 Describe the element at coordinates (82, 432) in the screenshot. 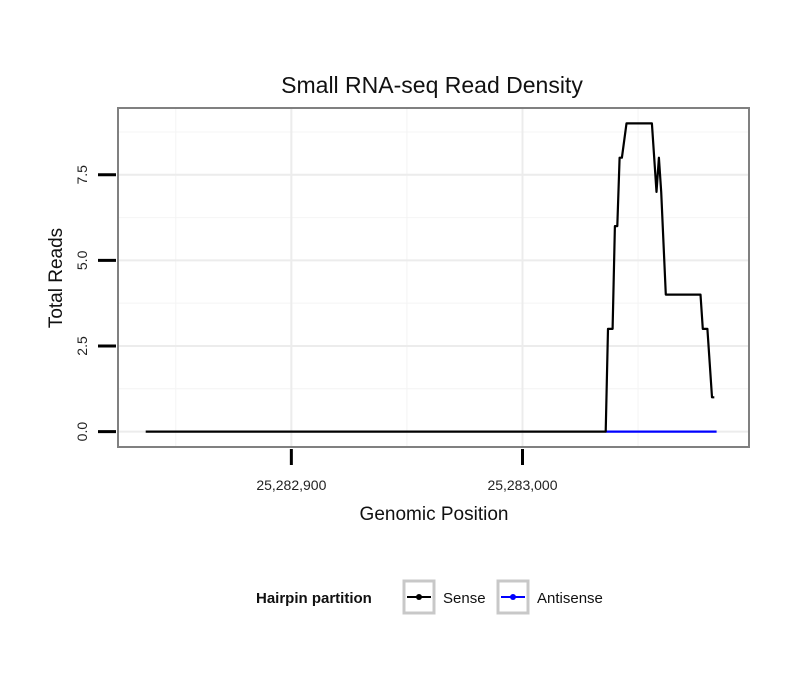

I see `y-tick-label: 0.0` at that location.